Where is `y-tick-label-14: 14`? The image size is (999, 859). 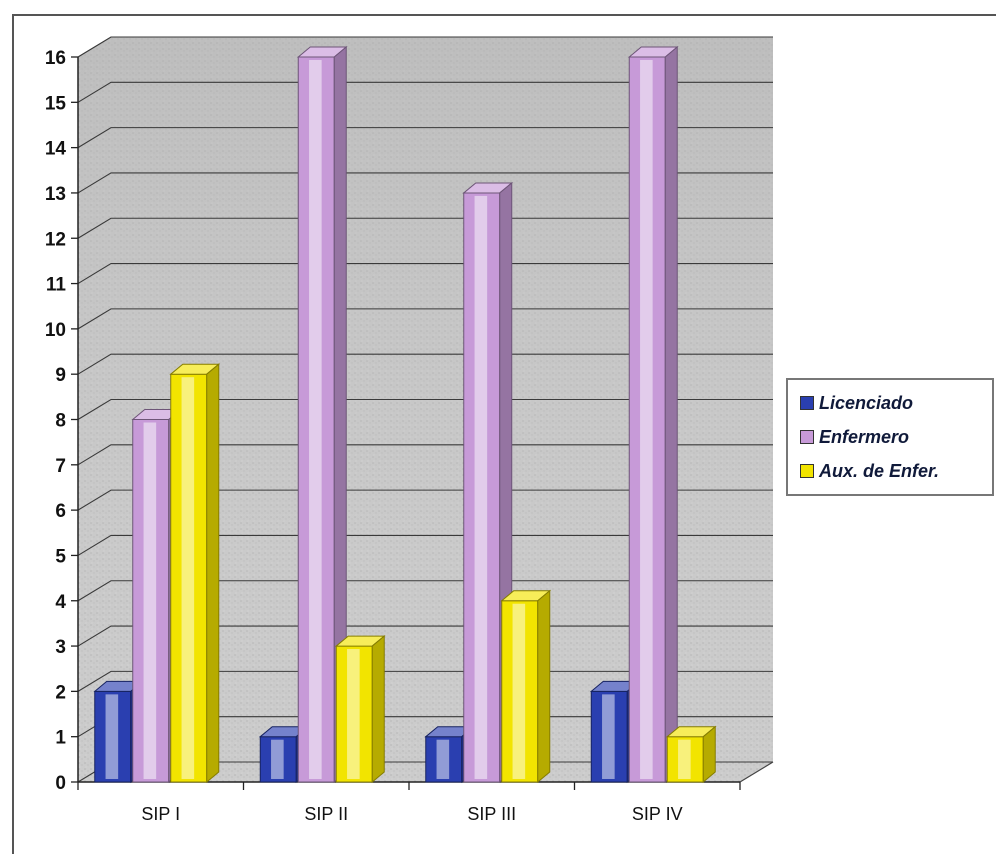 y-tick-label-14: 14 is located at coordinates (56, 149).